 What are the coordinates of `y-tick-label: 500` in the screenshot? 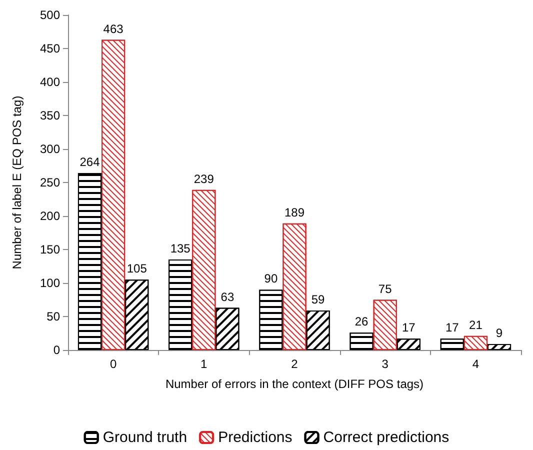 It's located at (50, 15).